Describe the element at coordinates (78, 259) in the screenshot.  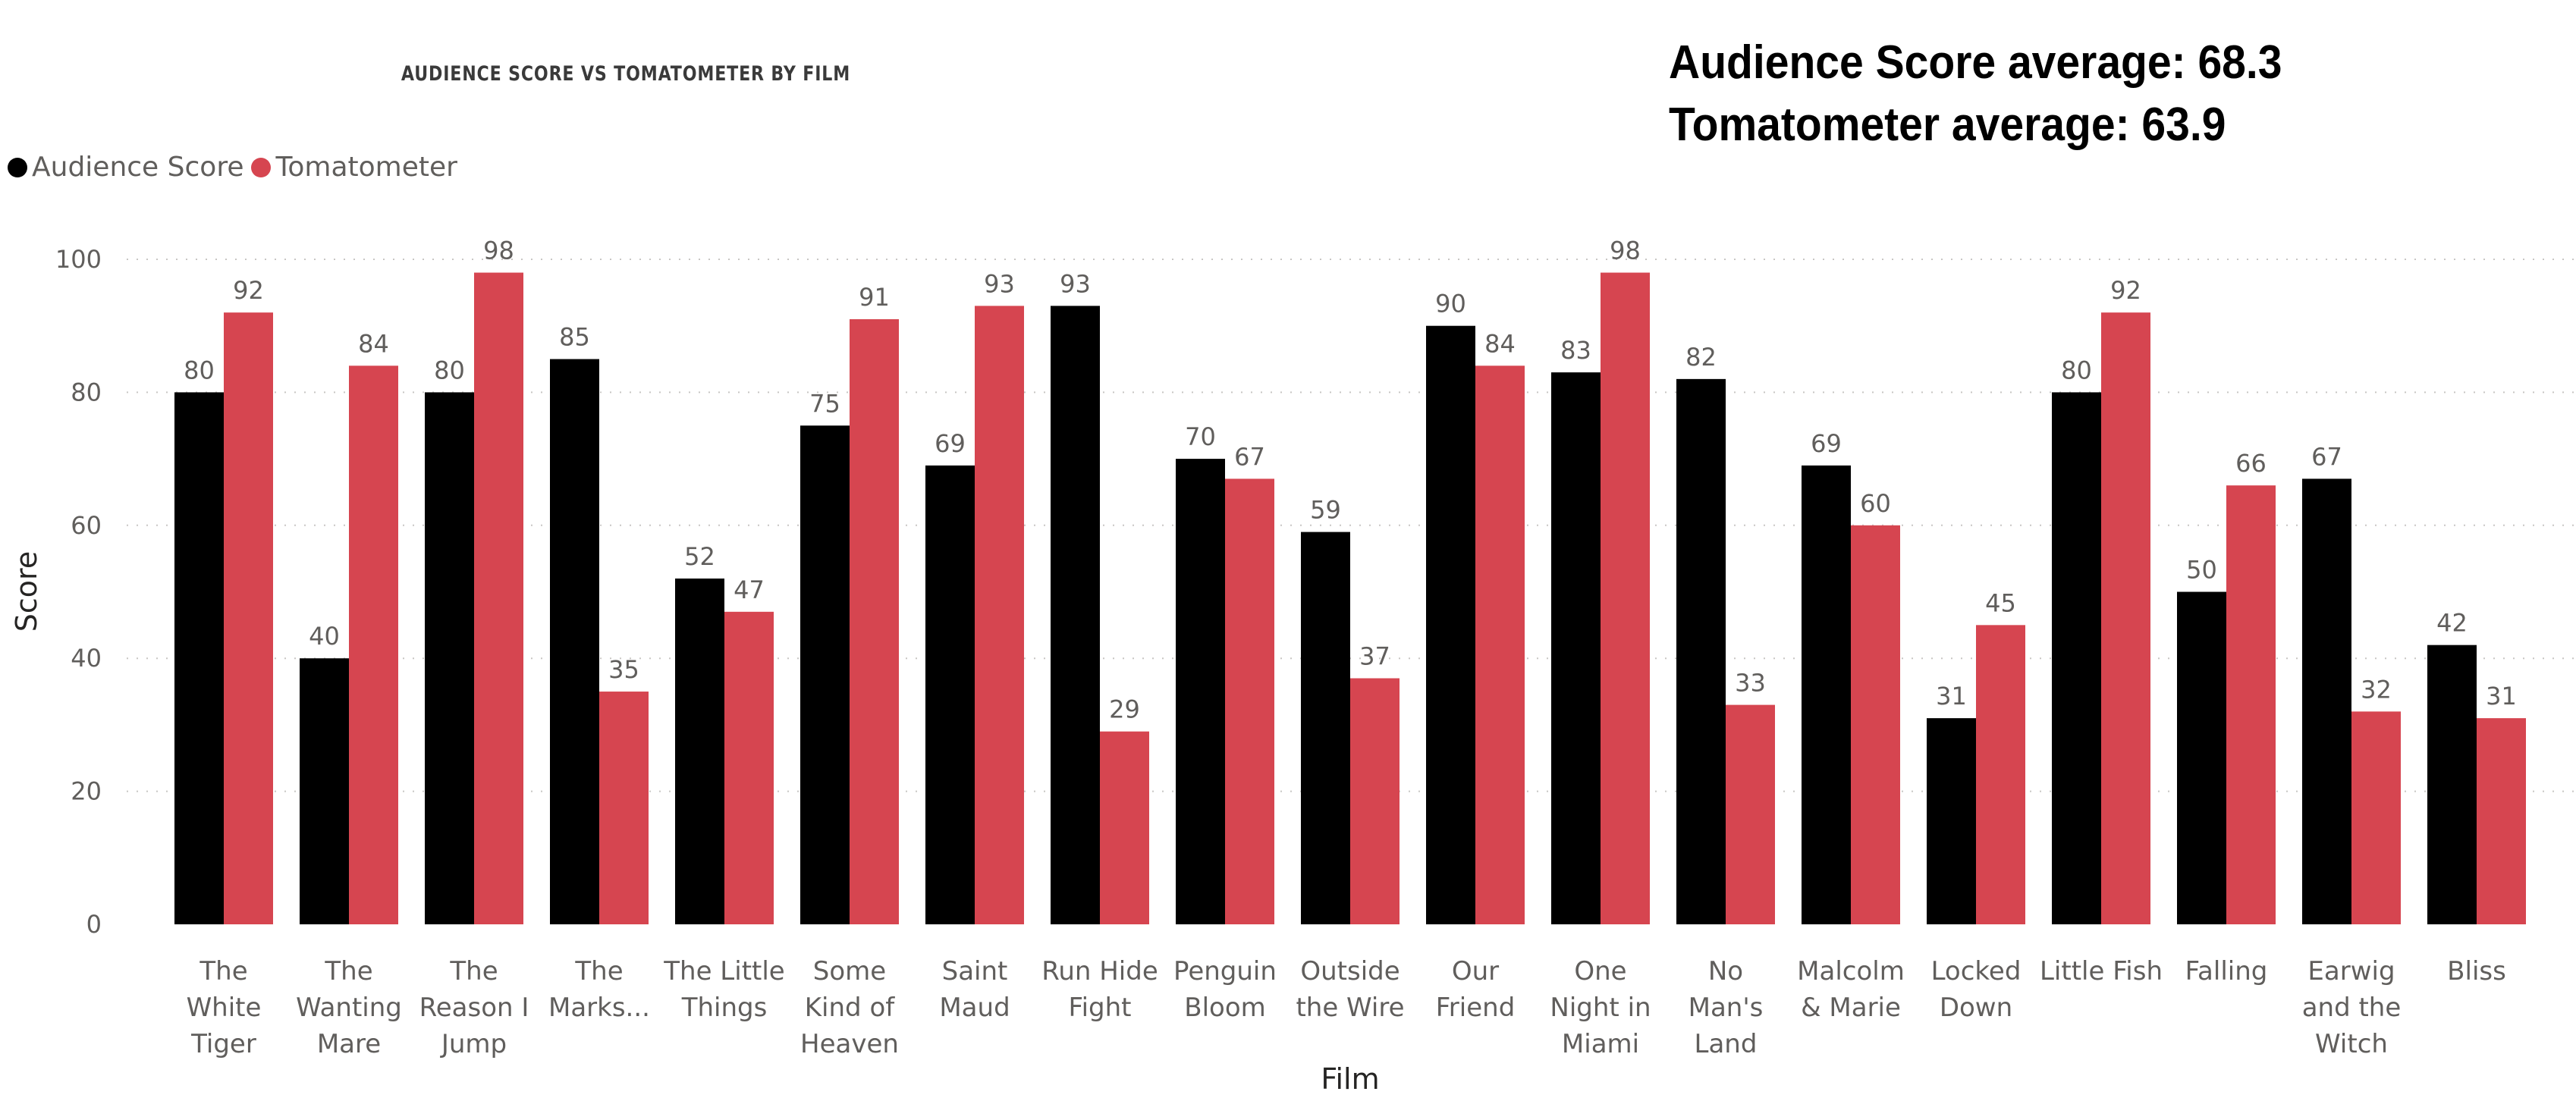
I see `y-tick-label: 100` at that location.